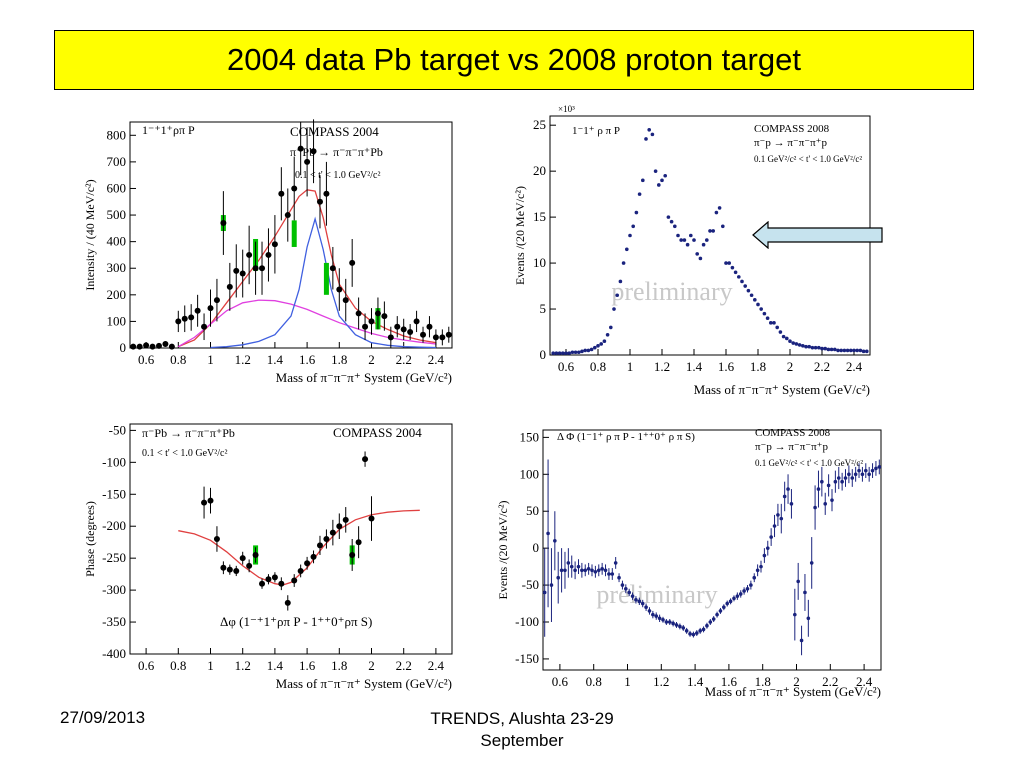 The height and width of the screenshot is (768, 1024). I want to click on y-tick-label: -350, so click(114, 621).